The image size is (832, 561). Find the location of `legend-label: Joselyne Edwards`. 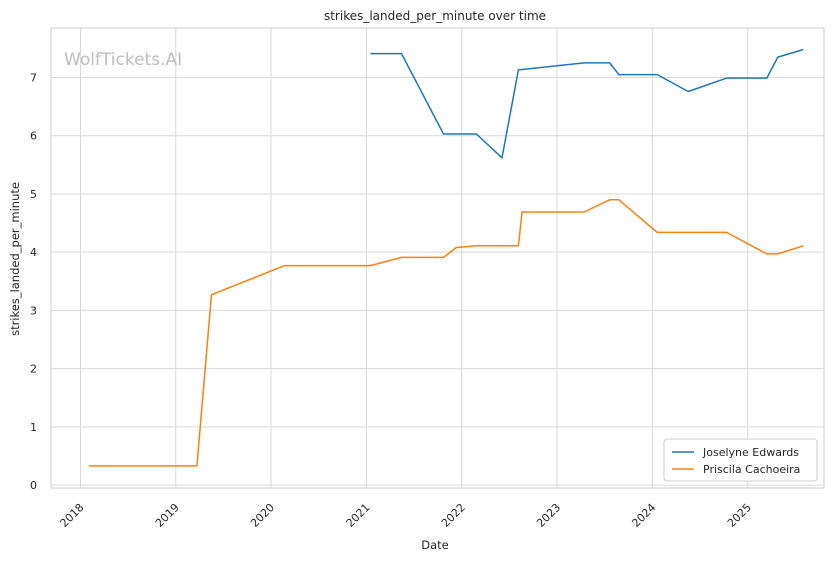

legend-label: Joselyne Edwards is located at coordinates (750, 452).